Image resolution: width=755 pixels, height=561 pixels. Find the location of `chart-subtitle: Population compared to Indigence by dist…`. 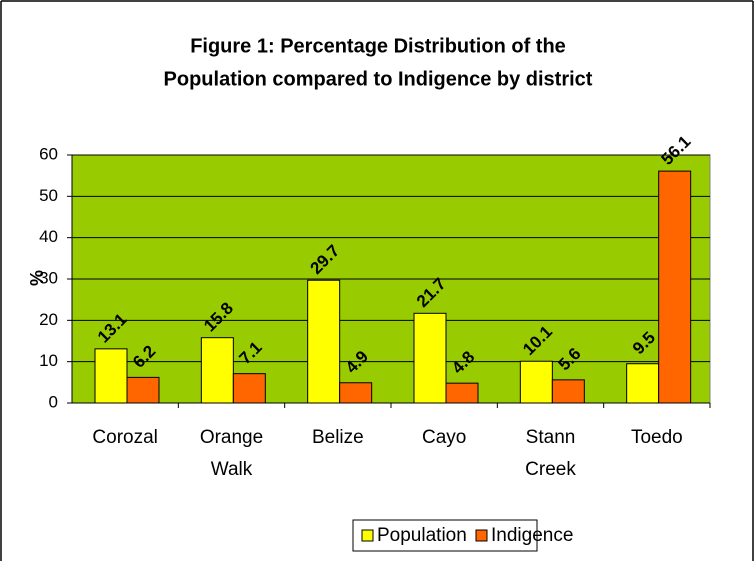

chart-subtitle: Population compared to Indigence by dist… is located at coordinates (378, 79).